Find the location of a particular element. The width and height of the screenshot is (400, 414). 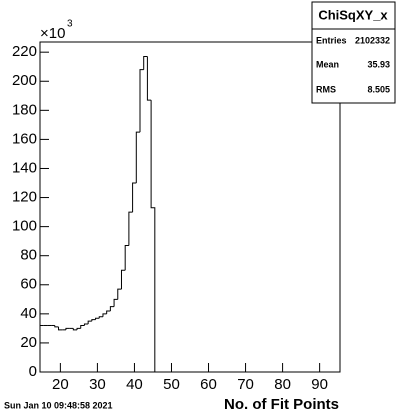

x-axis-label: No. of Fit Points is located at coordinates (281, 404).